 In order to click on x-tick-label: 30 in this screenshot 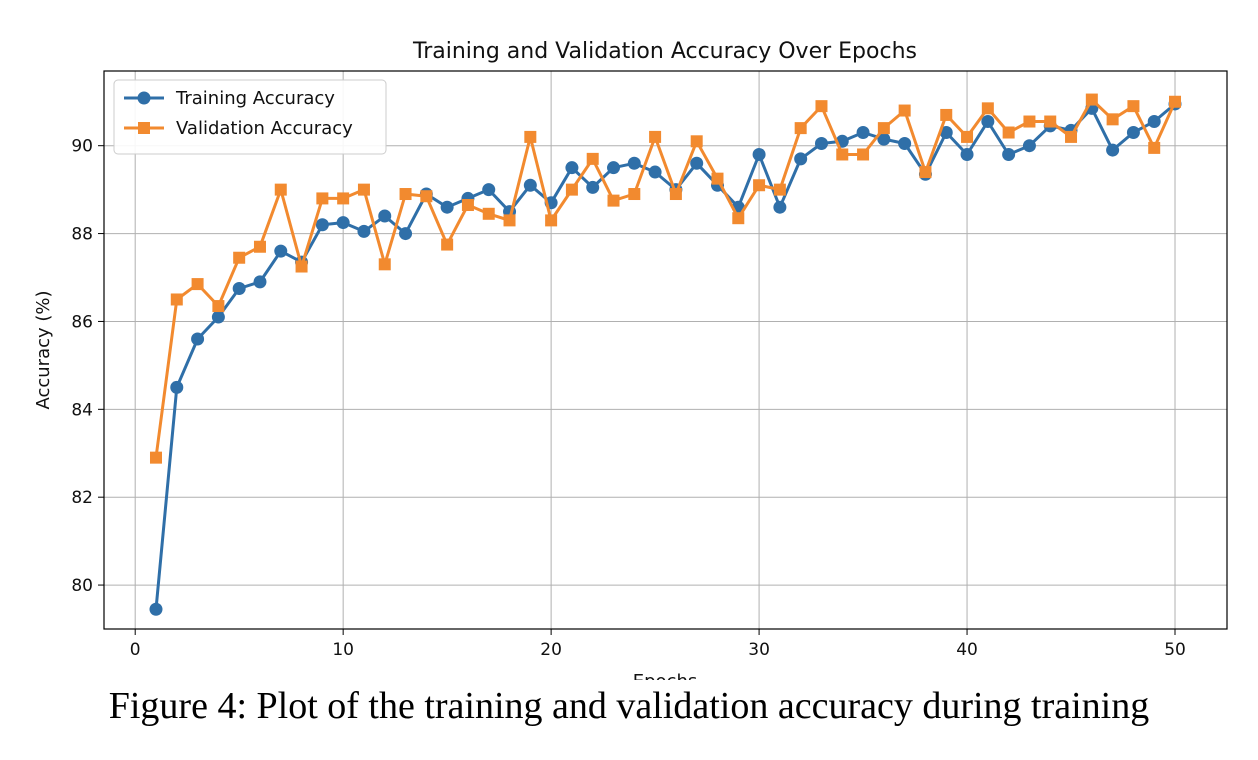, I will do `click(759, 650)`.